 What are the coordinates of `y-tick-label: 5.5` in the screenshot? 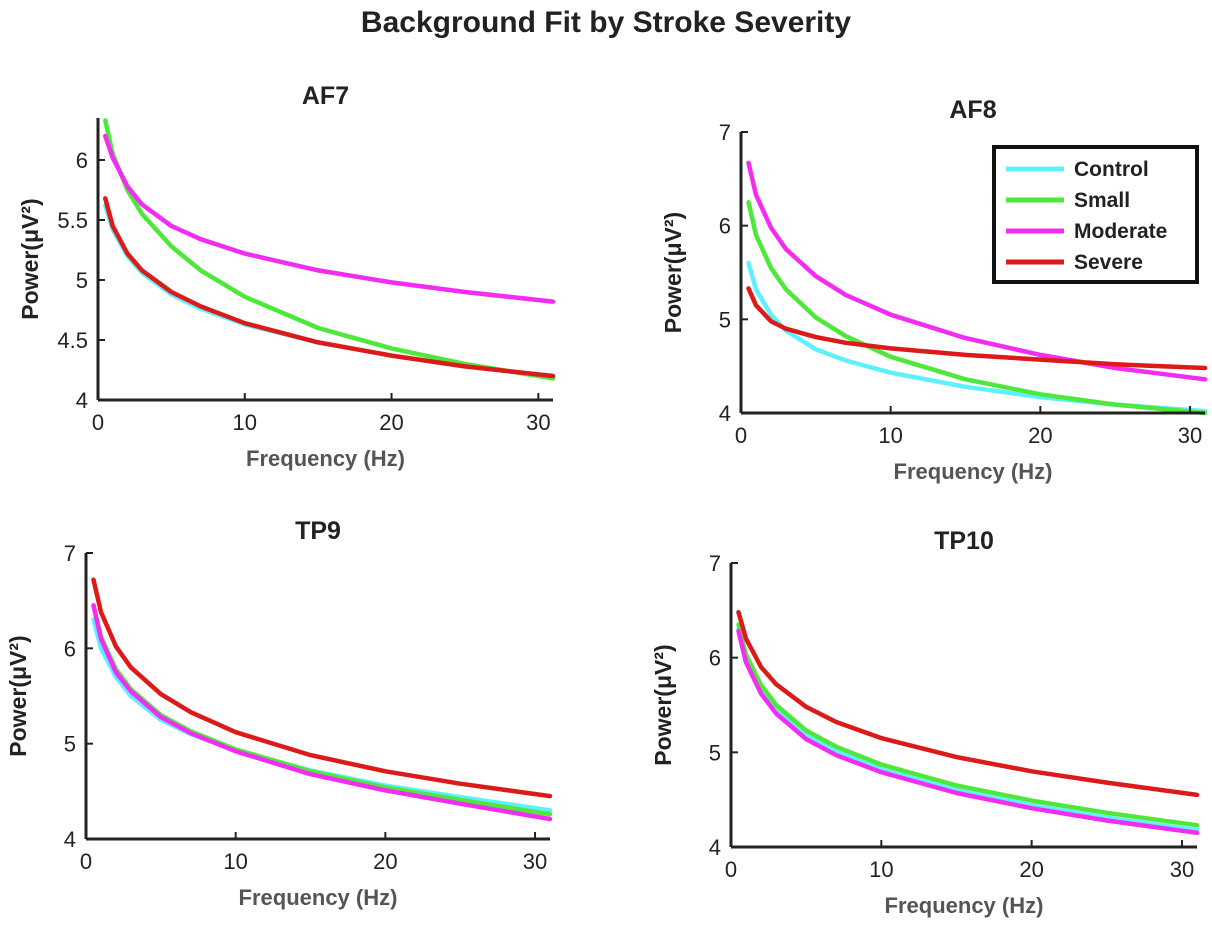 It's located at (72, 220).